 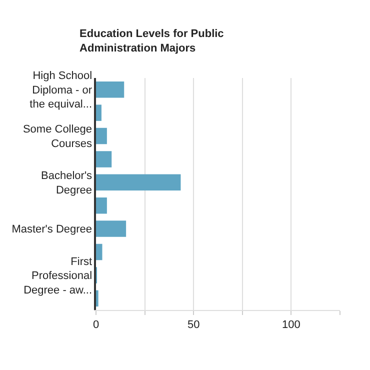 What do you see at coordinates (57, 137) in the screenshot?
I see `y-tick-label: Some College Courses` at bounding box center [57, 137].